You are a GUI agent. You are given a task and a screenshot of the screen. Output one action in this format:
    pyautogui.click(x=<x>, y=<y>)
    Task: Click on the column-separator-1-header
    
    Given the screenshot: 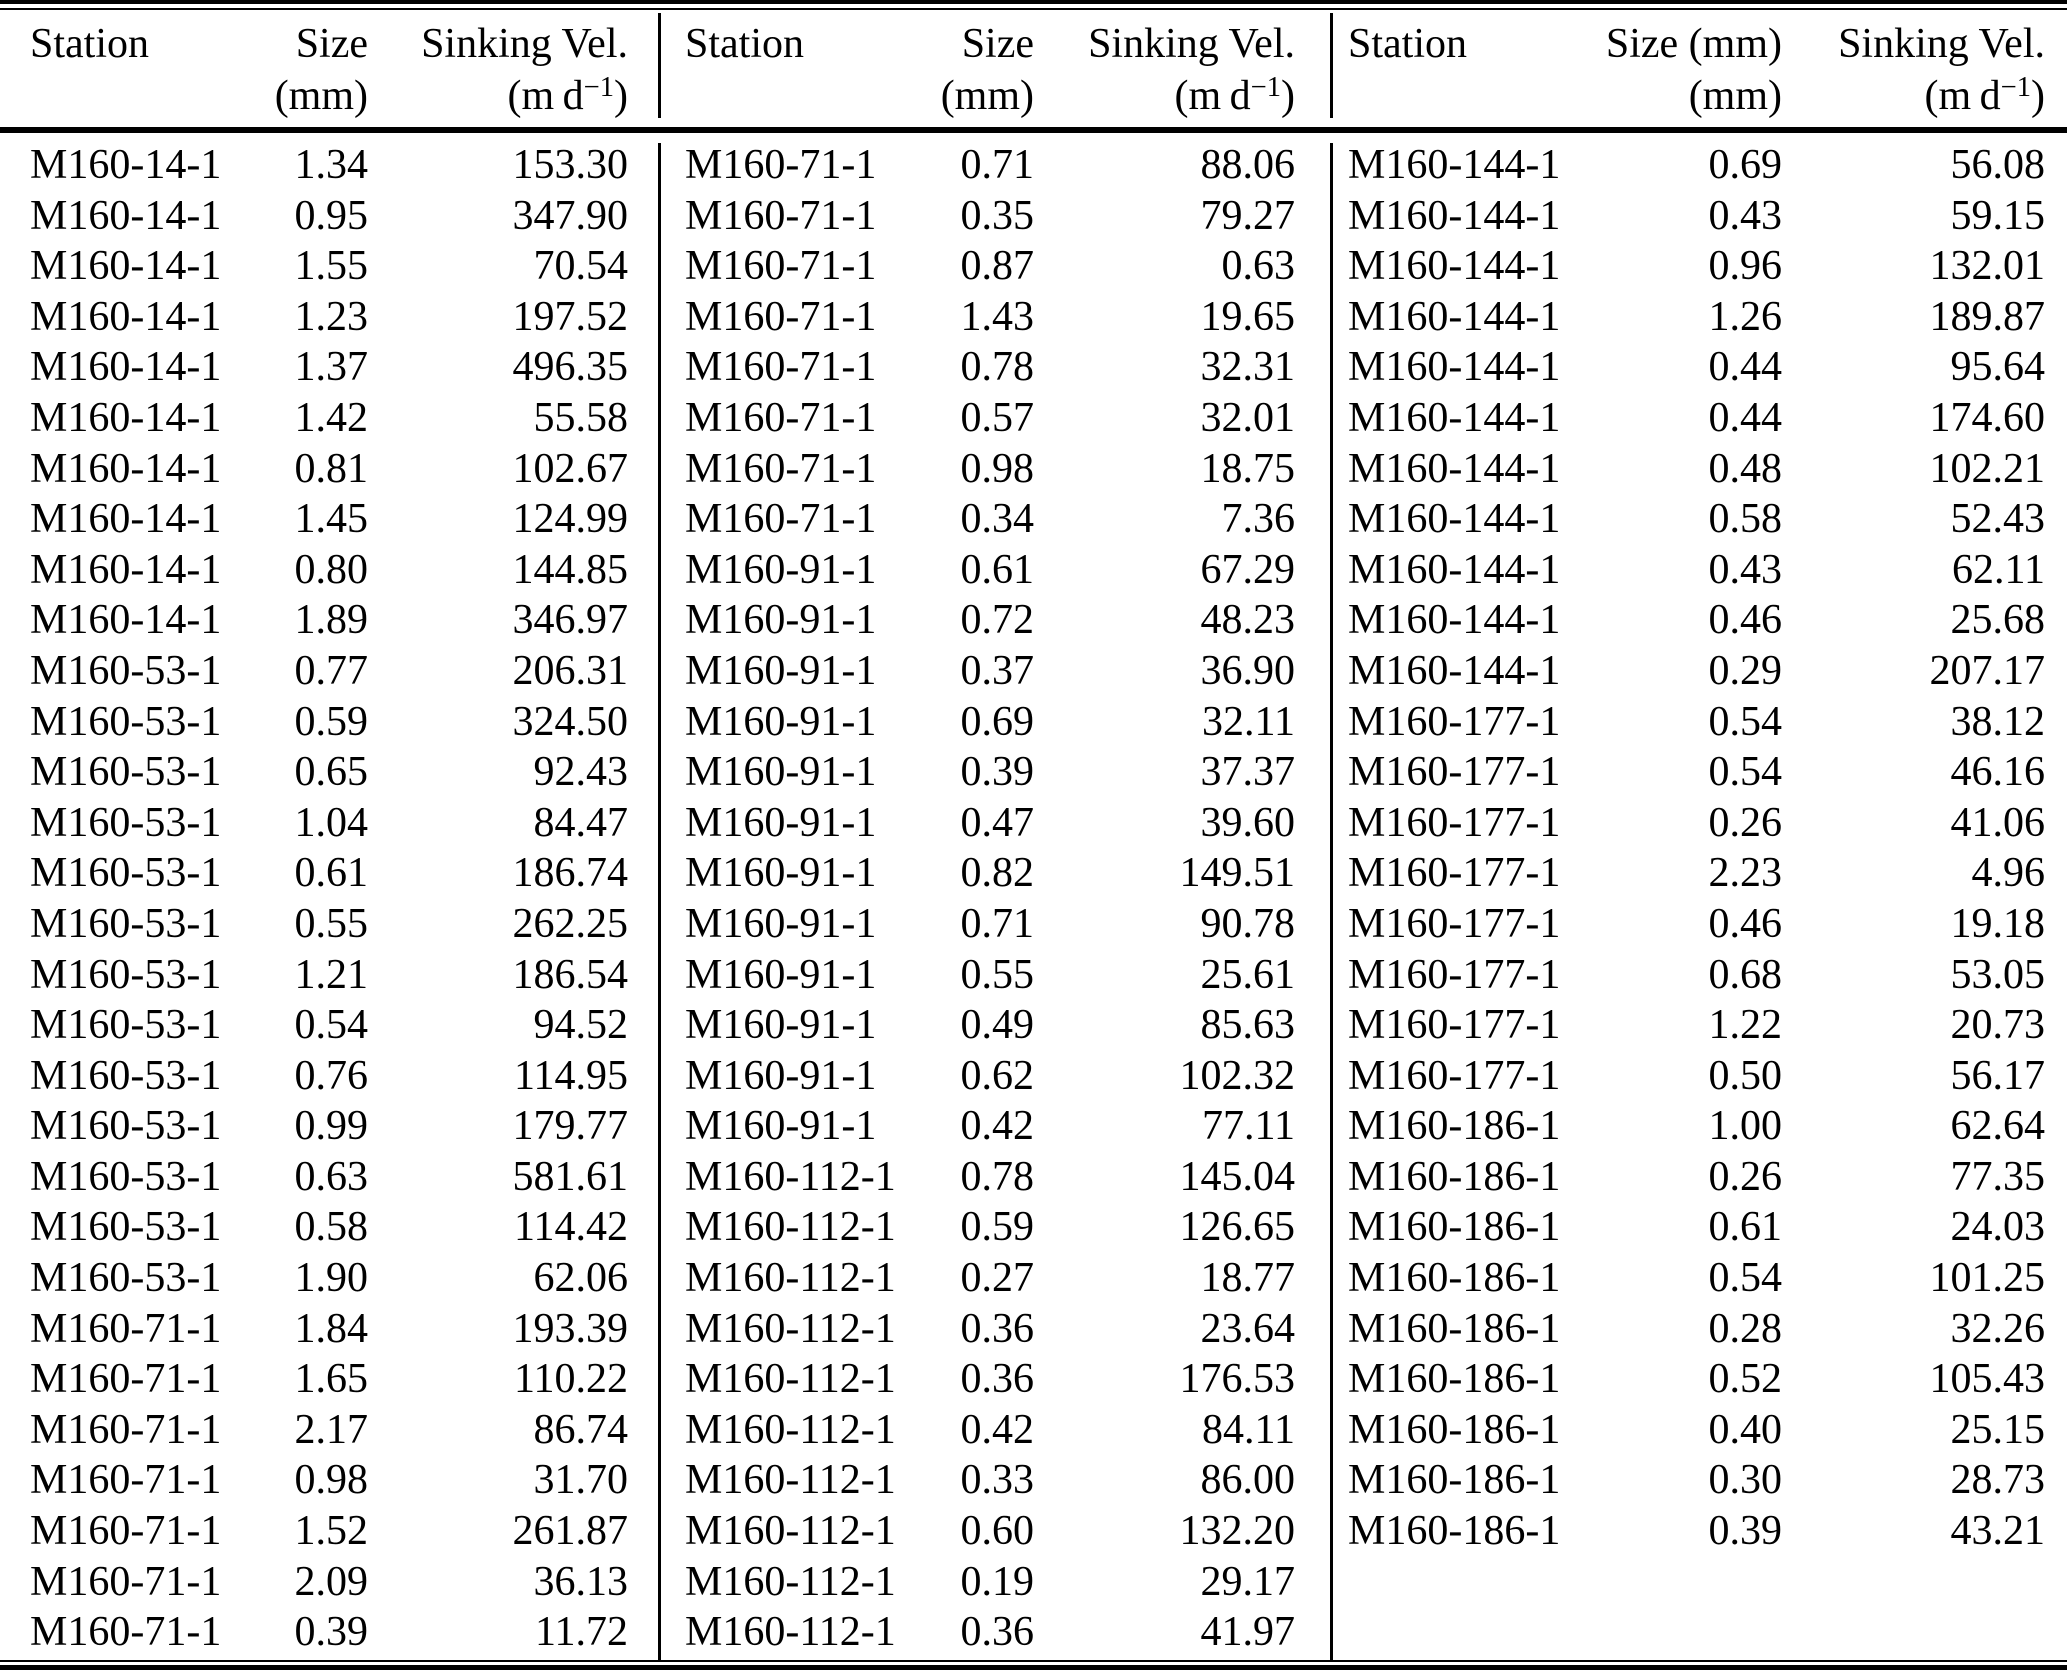 What is the action you would take?
    pyautogui.click(x=659, y=65)
    